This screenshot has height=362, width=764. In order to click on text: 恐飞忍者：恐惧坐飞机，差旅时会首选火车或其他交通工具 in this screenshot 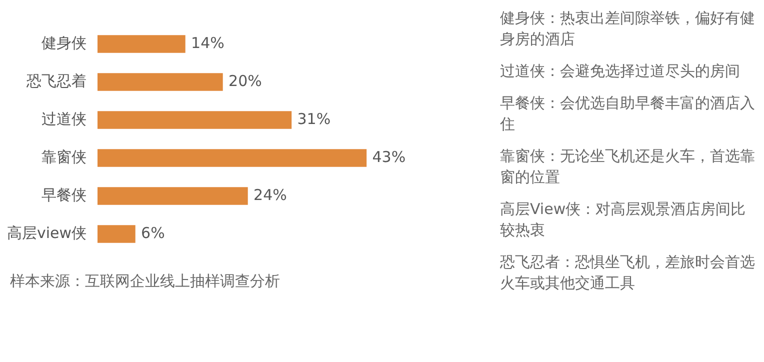, I will do `click(627, 273)`.